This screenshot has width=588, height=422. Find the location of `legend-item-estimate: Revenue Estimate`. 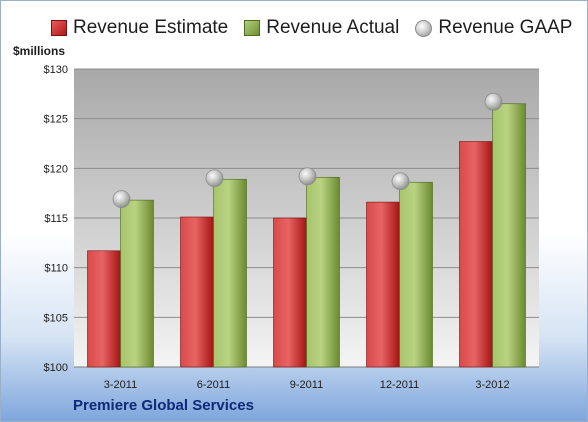

legend-item-estimate: Revenue Estimate is located at coordinates (139, 28).